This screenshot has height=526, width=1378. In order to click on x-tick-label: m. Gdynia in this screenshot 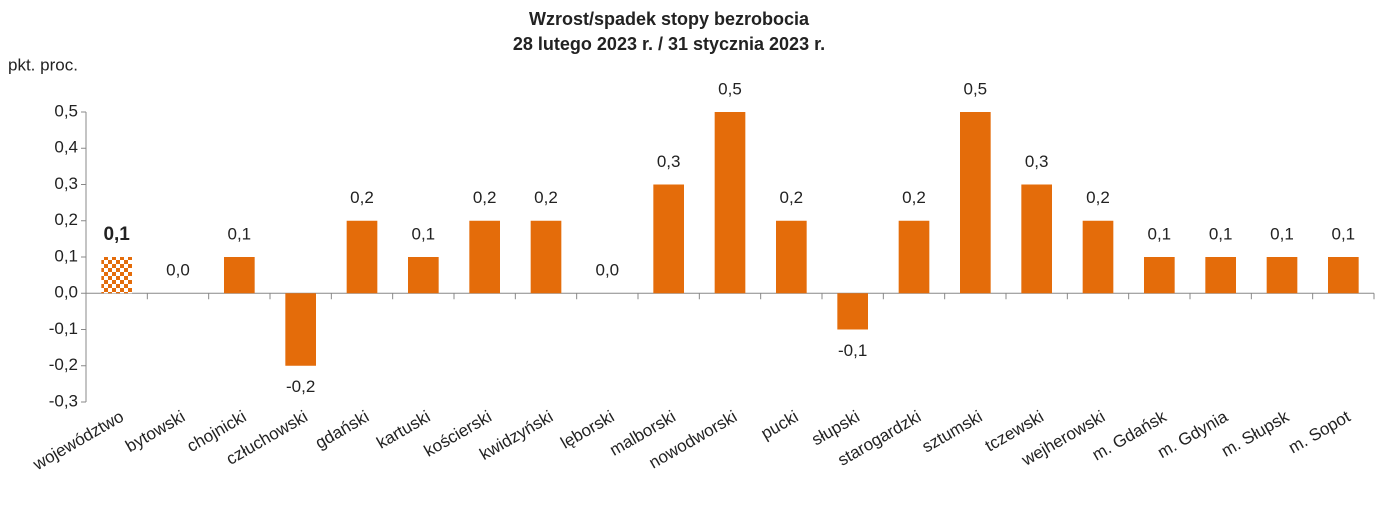, I will do `click(1192, 434)`.